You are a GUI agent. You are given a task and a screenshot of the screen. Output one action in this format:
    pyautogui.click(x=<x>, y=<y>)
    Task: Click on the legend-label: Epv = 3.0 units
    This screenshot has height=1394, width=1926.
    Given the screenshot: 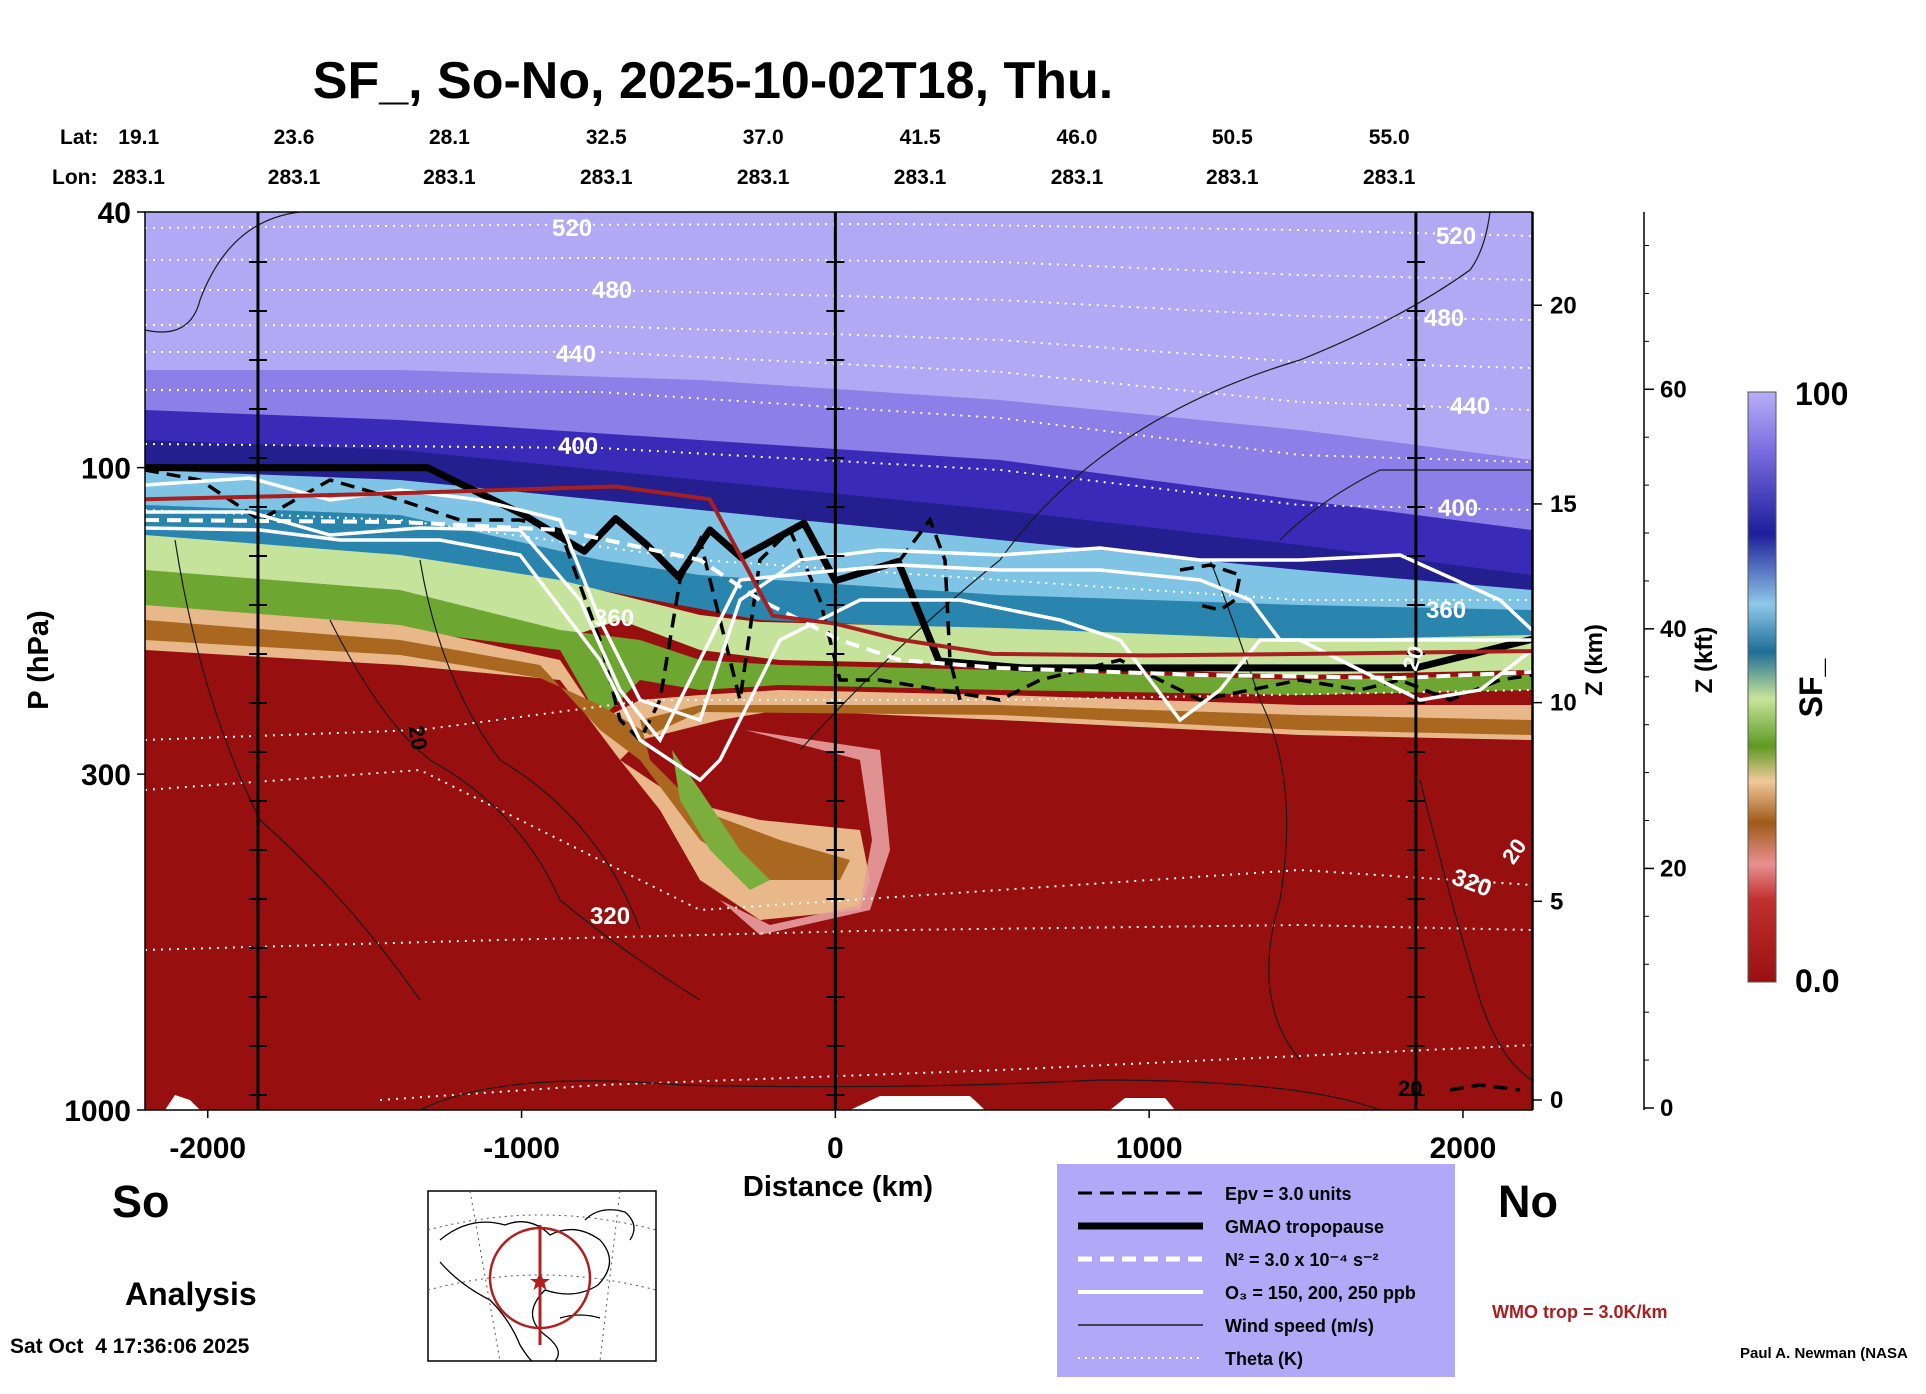 What is the action you would take?
    pyautogui.click(x=1288, y=1194)
    